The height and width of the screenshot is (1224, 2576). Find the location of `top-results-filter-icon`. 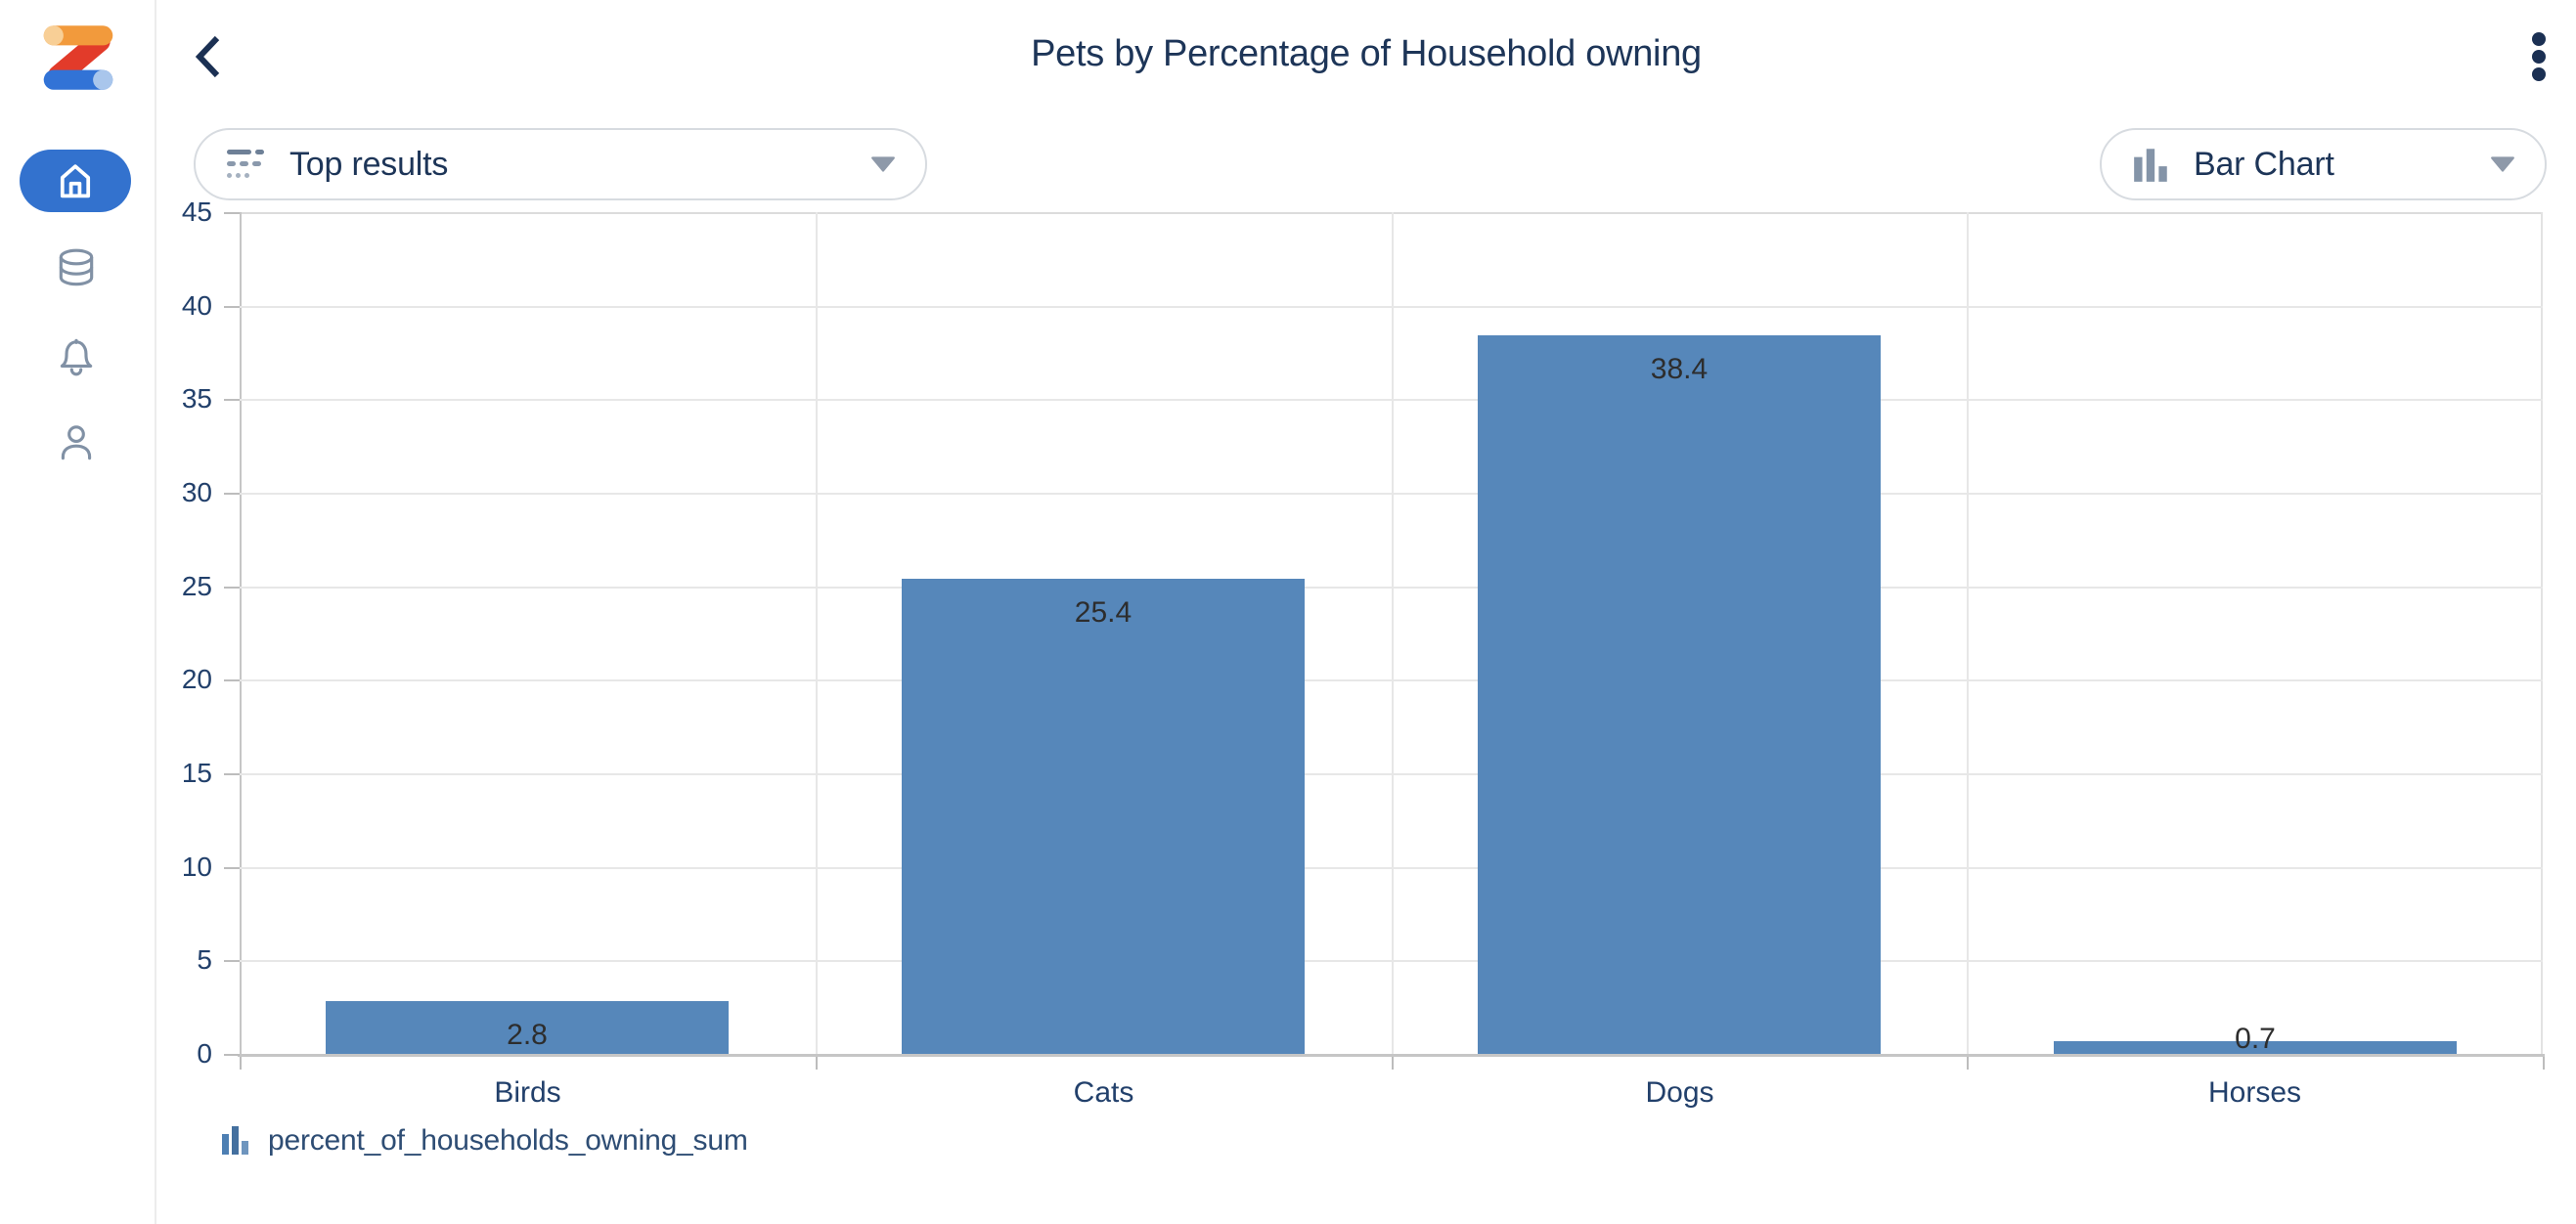

top-results-filter-icon is located at coordinates (246, 164).